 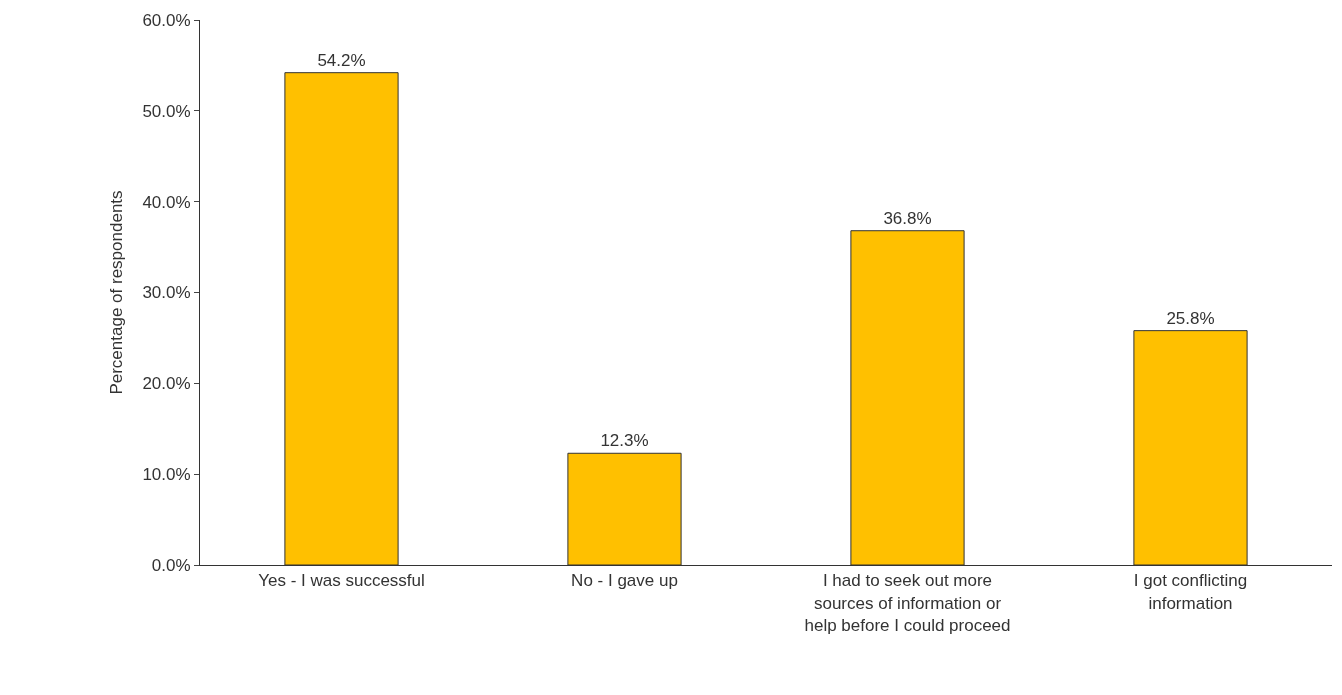 I want to click on data-label: 54.2%, so click(x=341, y=60).